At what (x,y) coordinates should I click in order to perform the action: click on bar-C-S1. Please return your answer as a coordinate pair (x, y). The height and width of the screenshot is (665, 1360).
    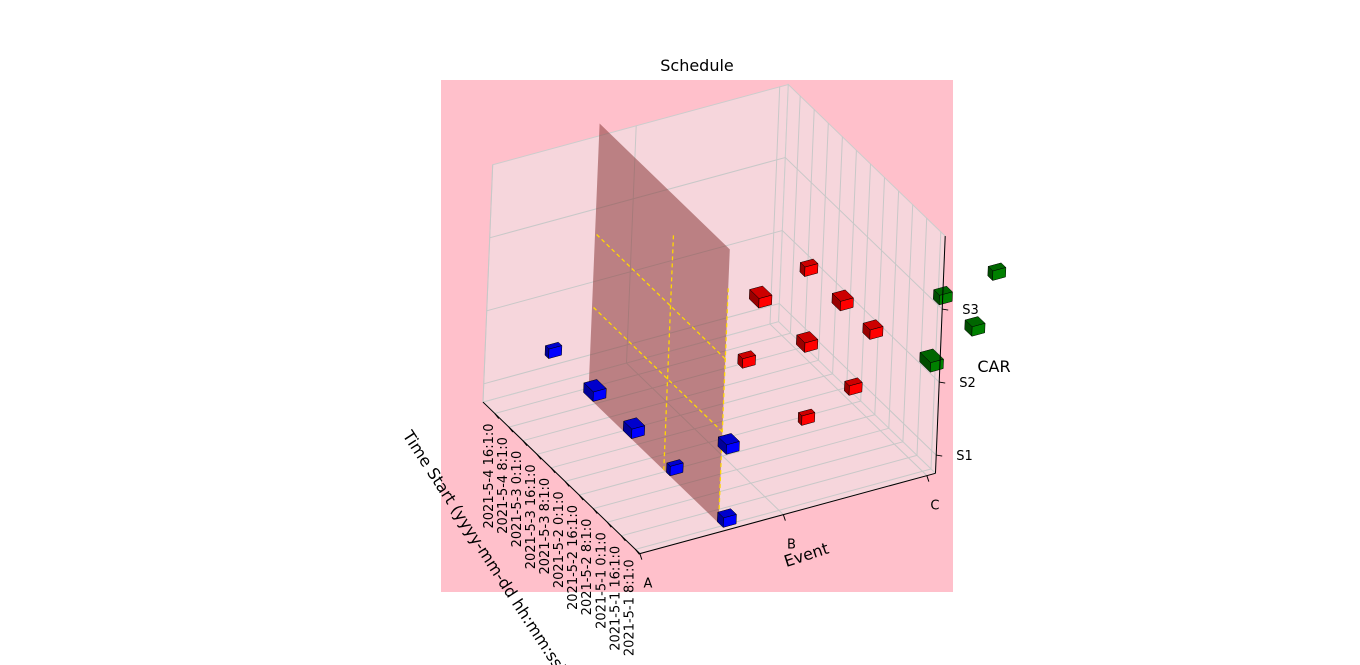
    Looking at the image, I should click on (932, 360).